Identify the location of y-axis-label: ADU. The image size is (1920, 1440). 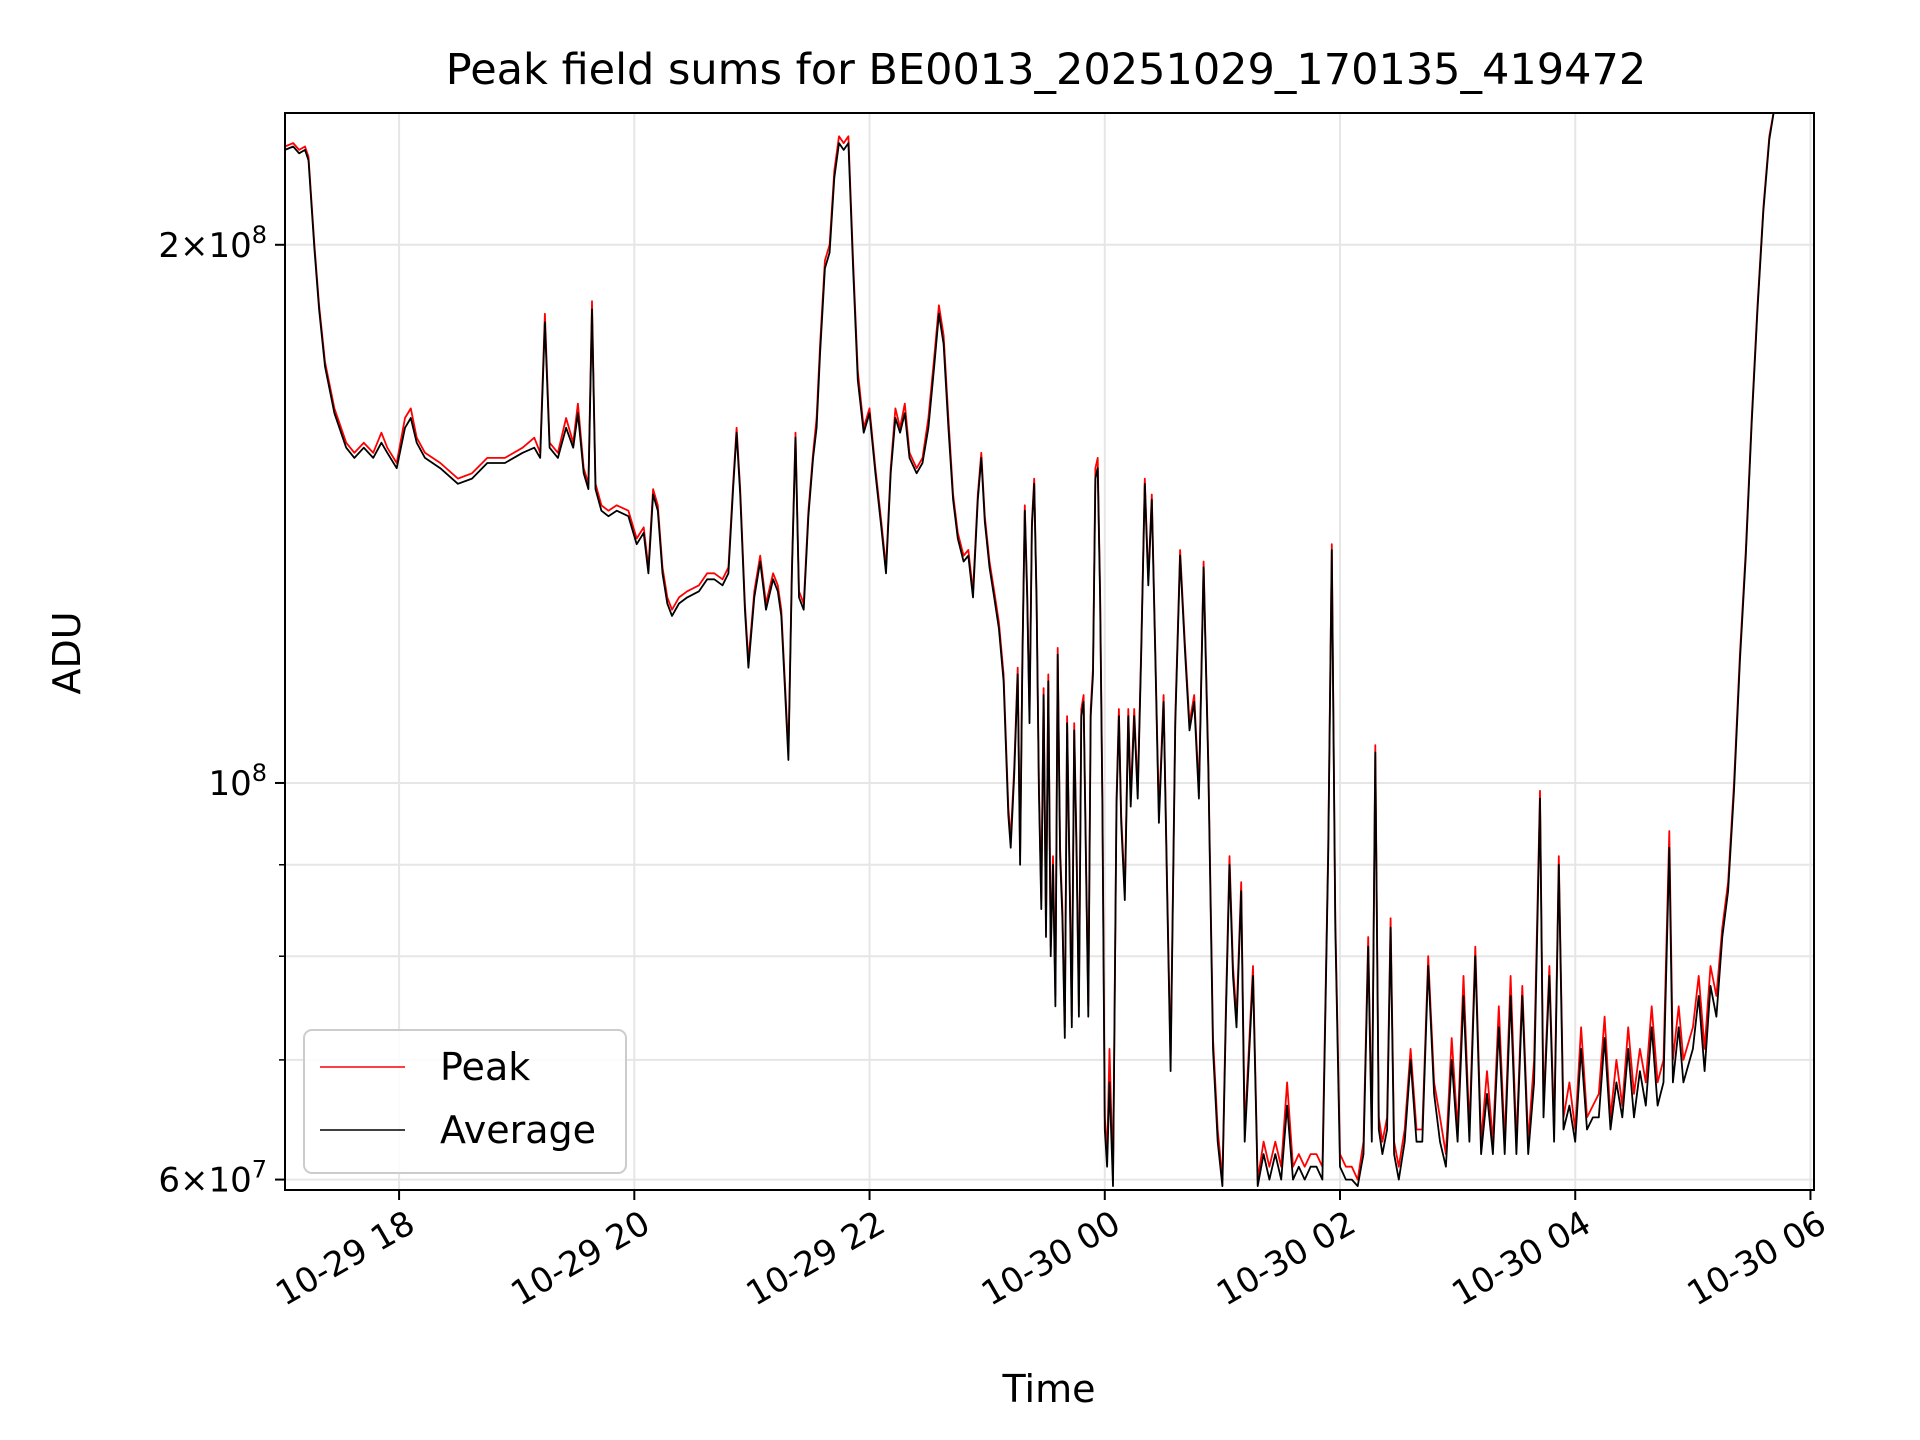
(67, 652).